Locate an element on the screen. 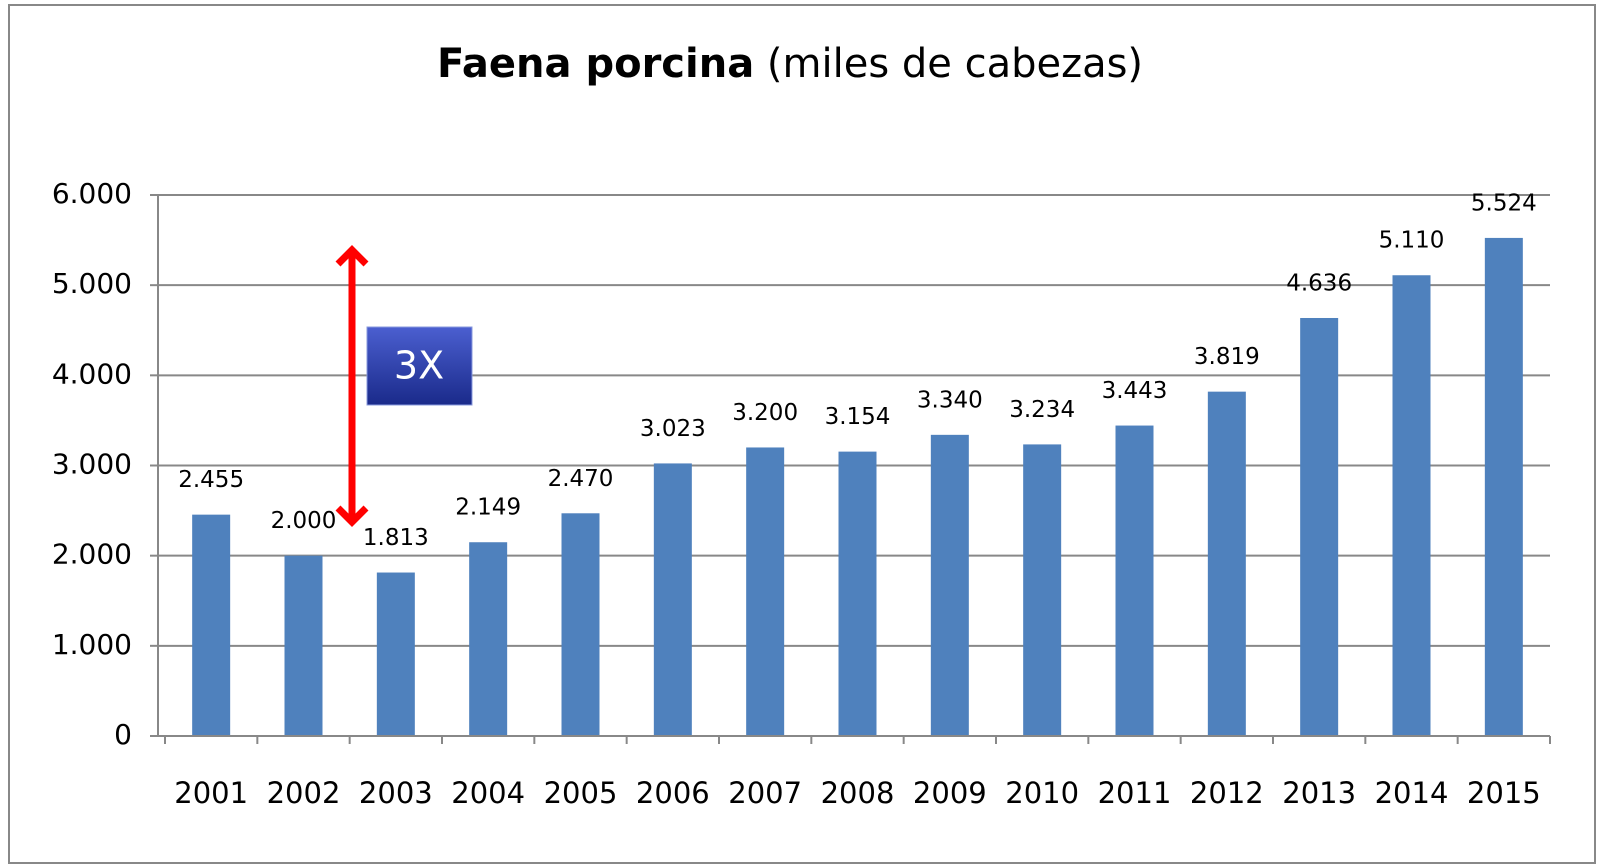 This screenshot has width=1602, height=868. x-tick-label: 2008 is located at coordinates (858, 793).